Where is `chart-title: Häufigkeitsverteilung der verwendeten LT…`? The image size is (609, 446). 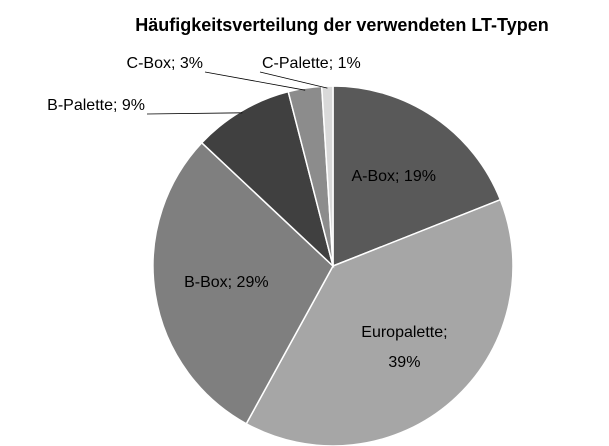 chart-title: Häufigkeitsverteilung der verwendeten LT… is located at coordinates (341, 25).